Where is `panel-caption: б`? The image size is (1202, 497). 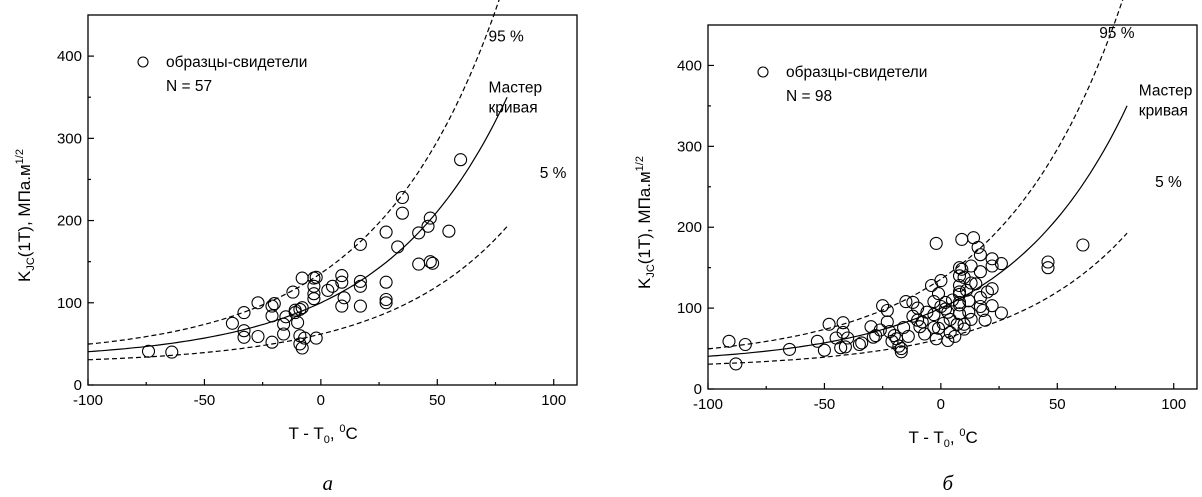 panel-caption: б is located at coordinates (949, 483).